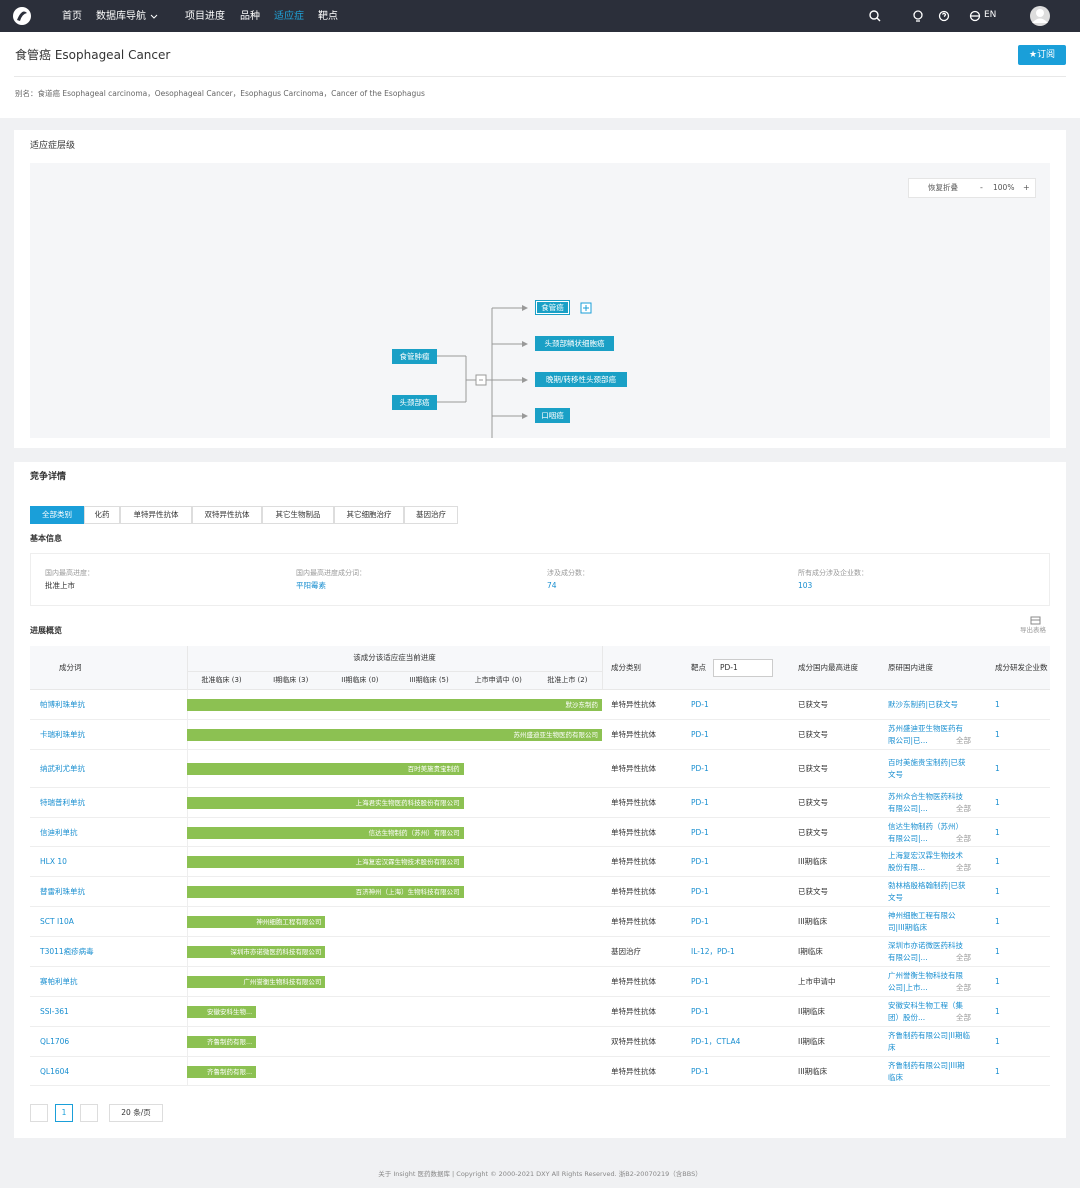 This screenshot has height=1188, width=1080. Describe the element at coordinates (55, 1042) in the screenshot. I see `drug-name: QL1706` at that location.